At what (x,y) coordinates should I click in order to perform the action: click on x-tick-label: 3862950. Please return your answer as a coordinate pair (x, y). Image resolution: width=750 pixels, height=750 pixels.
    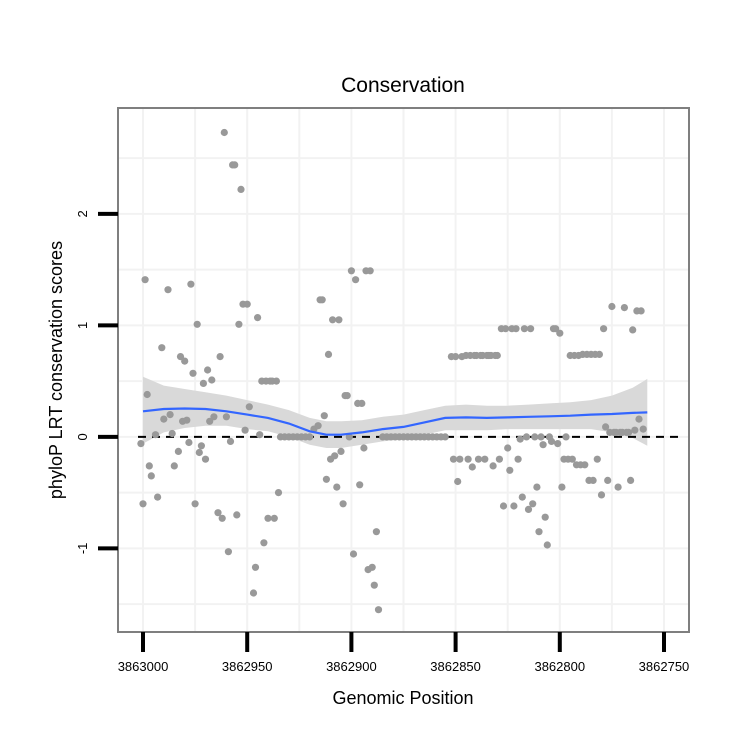
    Looking at the image, I should click on (247, 666).